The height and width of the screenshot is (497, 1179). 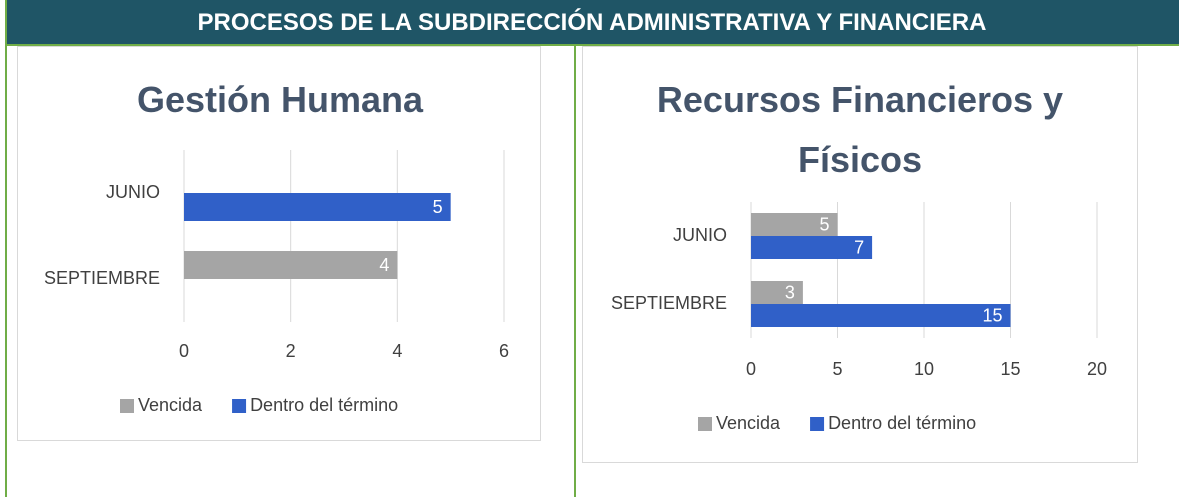 What do you see at coordinates (837, 369) in the screenshot?
I see `x-tick-label: 5` at bounding box center [837, 369].